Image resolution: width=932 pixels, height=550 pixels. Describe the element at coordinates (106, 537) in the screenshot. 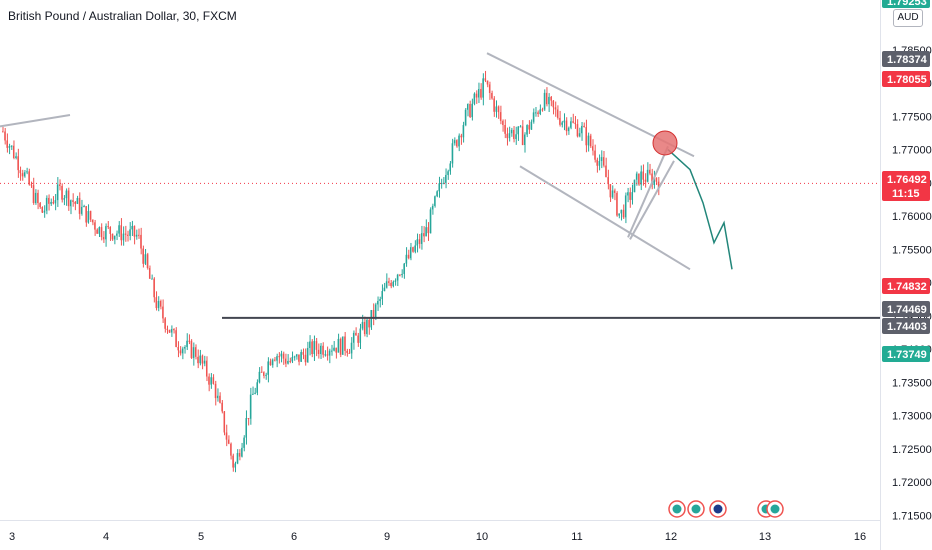

I see `x-tick-label: 4` at that location.